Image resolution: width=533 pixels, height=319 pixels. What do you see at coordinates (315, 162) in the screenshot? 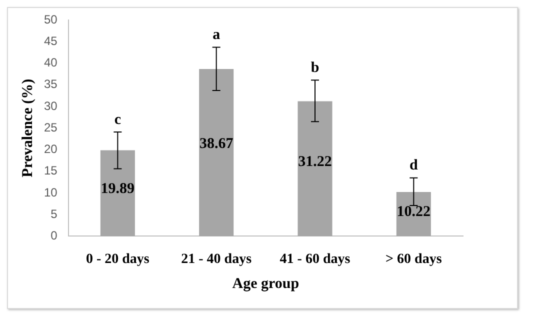
I see `data-label: 31.22` at bounding box center [315, 162].